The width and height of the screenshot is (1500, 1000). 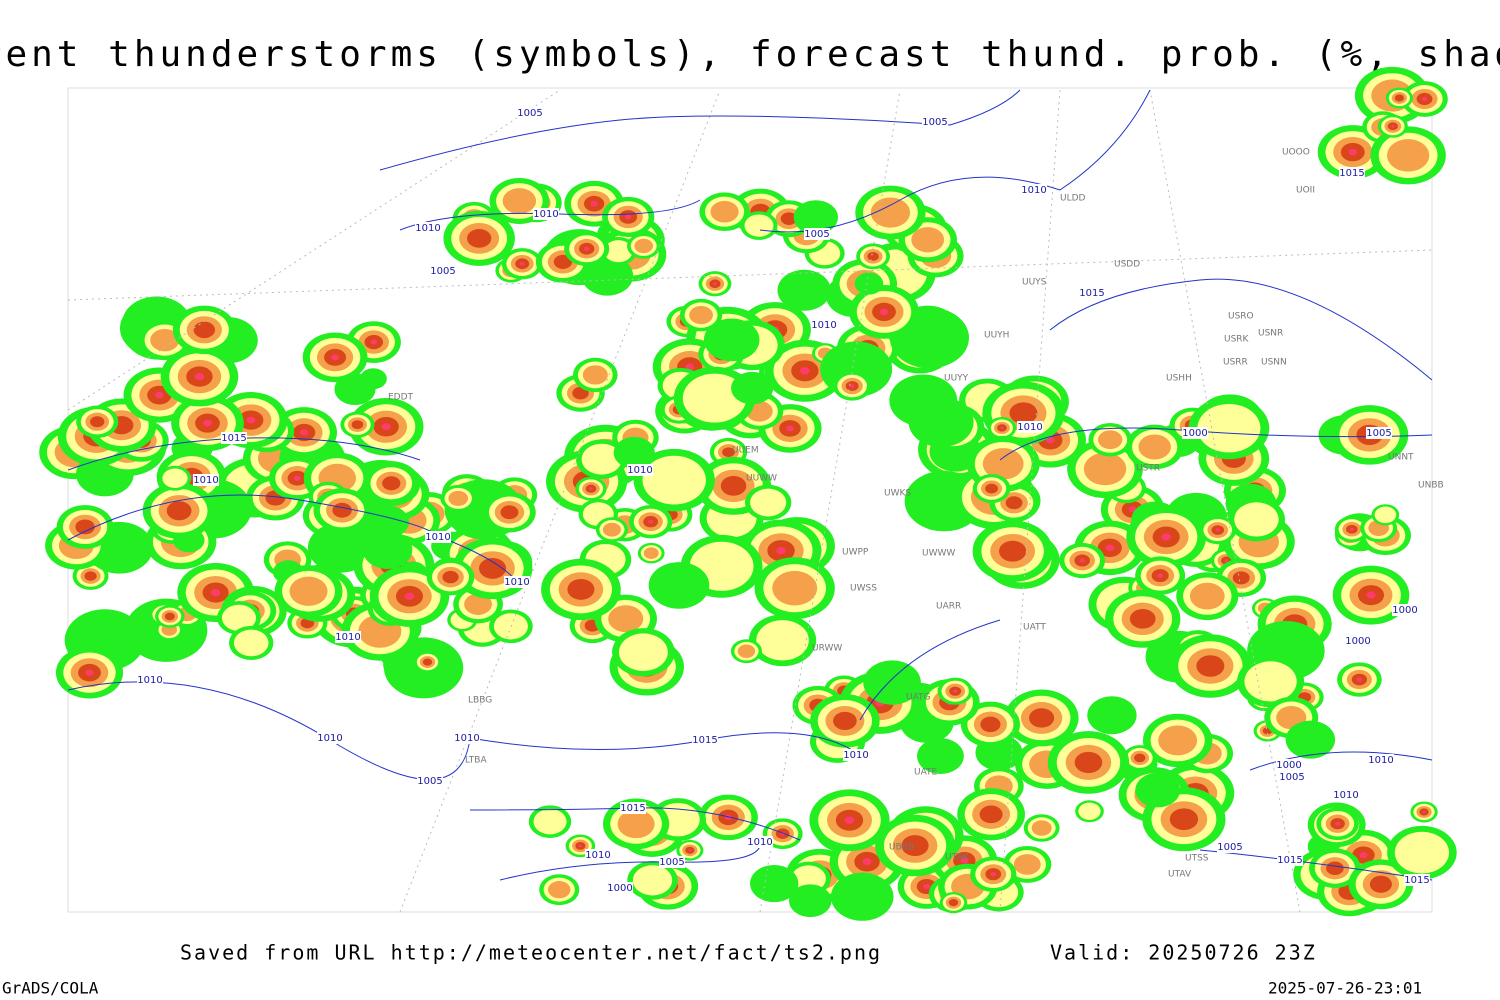 I want to click on station-label: USRK, so click(x=1237, y=340).